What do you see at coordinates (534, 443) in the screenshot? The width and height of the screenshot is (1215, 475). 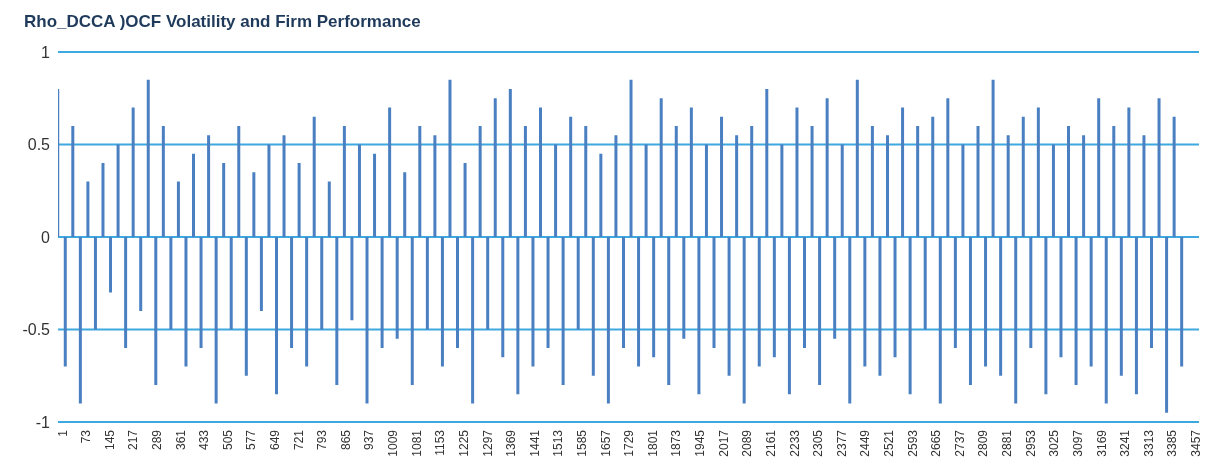 I see `x-tick-label: 1441` at bounding box center [534, 443].